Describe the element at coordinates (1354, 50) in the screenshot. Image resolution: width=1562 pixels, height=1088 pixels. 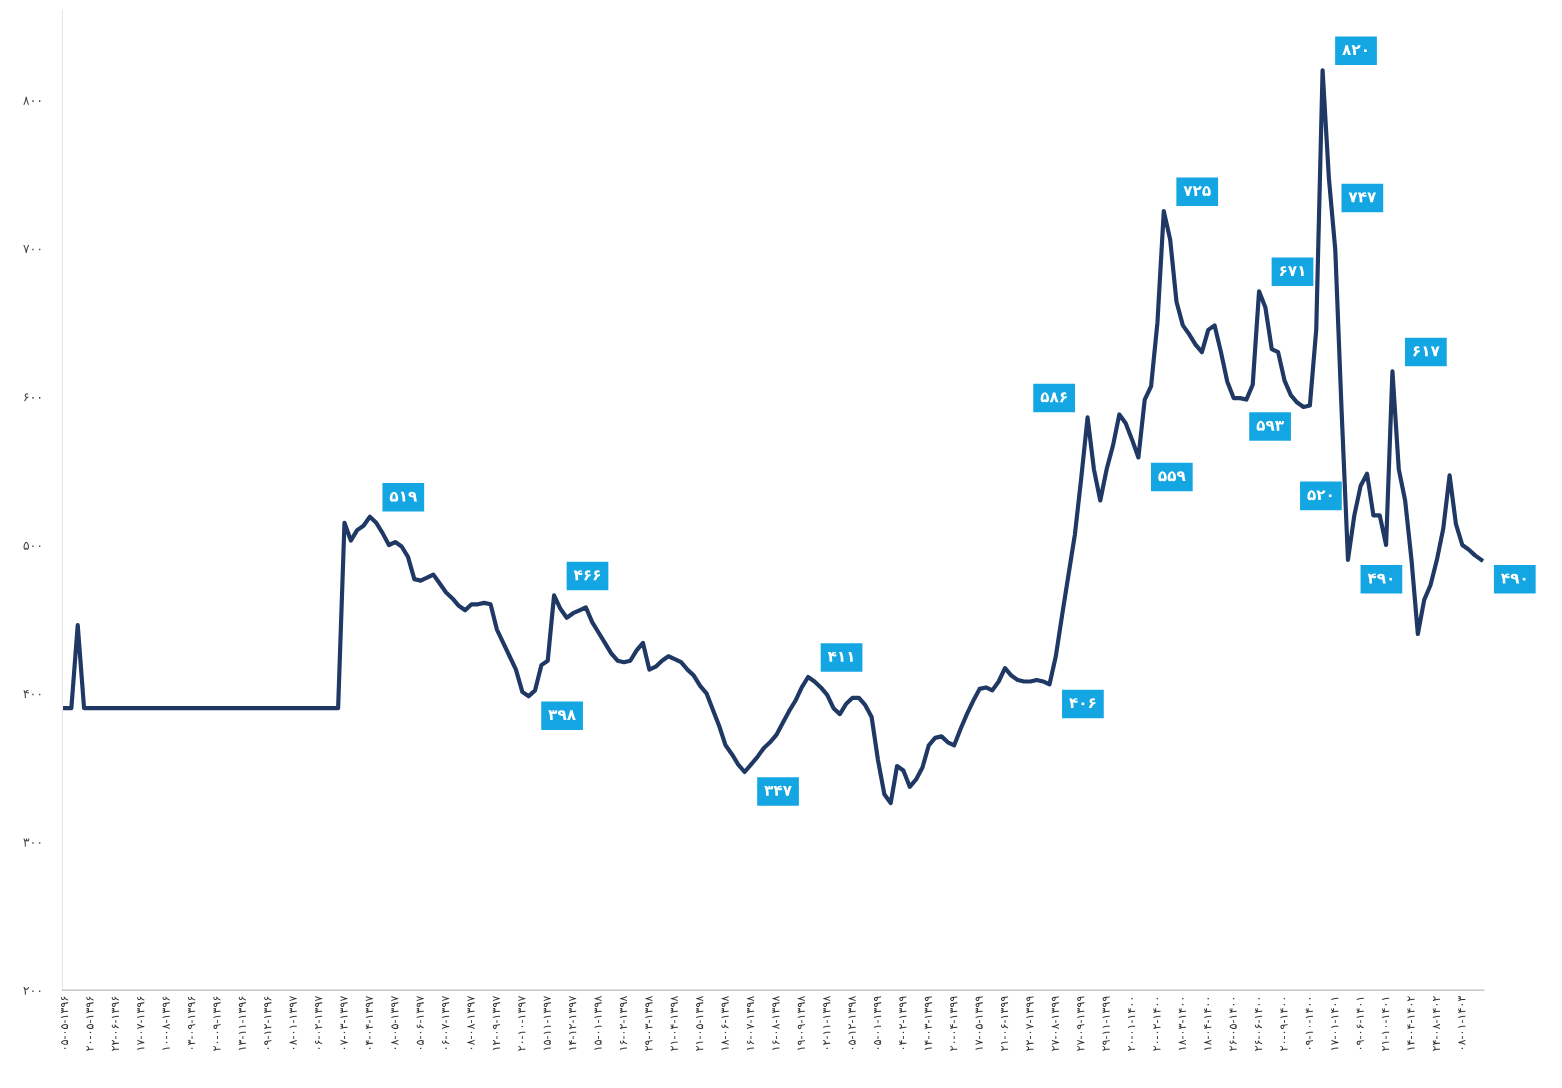
I see `data-label: ۸۲۰` at that location.